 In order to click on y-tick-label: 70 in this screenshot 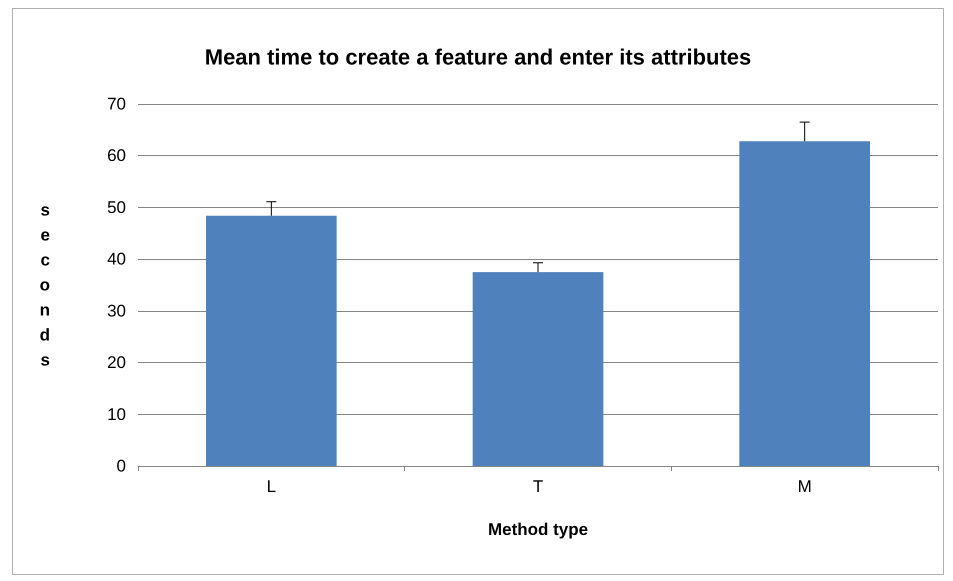, I will do `click(116, 104)`.